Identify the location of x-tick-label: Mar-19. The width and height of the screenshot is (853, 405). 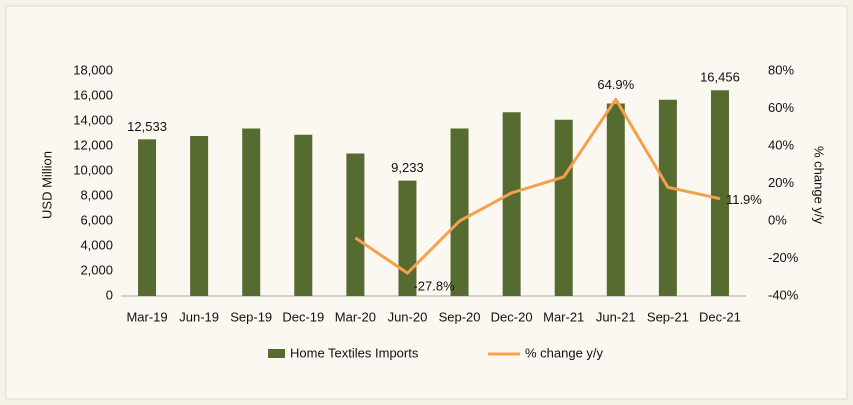
(146, 316).